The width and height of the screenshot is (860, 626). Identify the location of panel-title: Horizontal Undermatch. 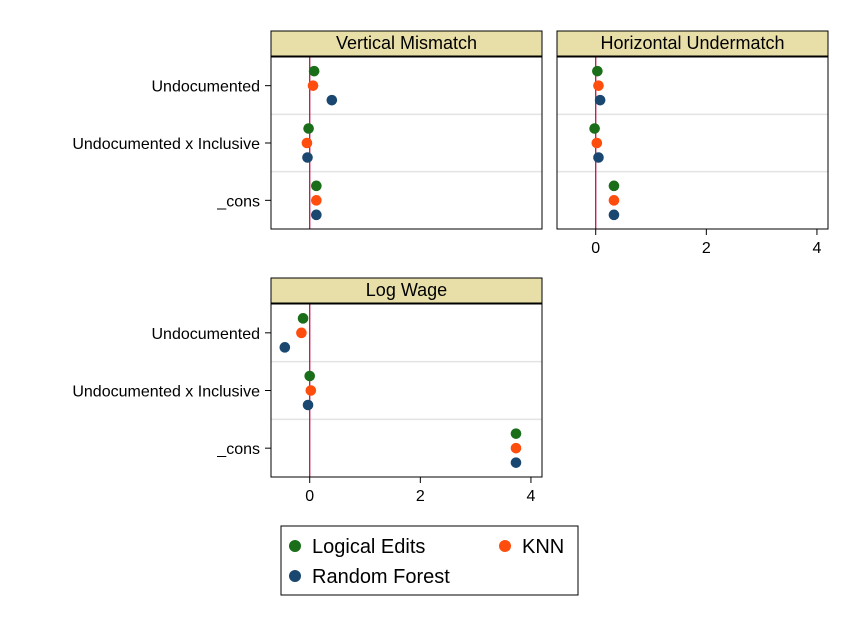
(692, 43).